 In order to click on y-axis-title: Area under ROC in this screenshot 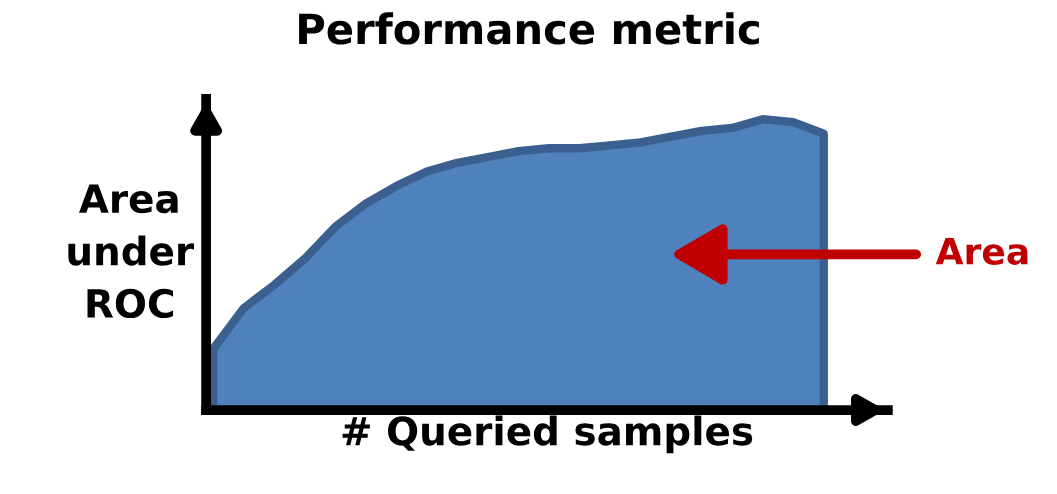, I will do `click(131, 251)`.